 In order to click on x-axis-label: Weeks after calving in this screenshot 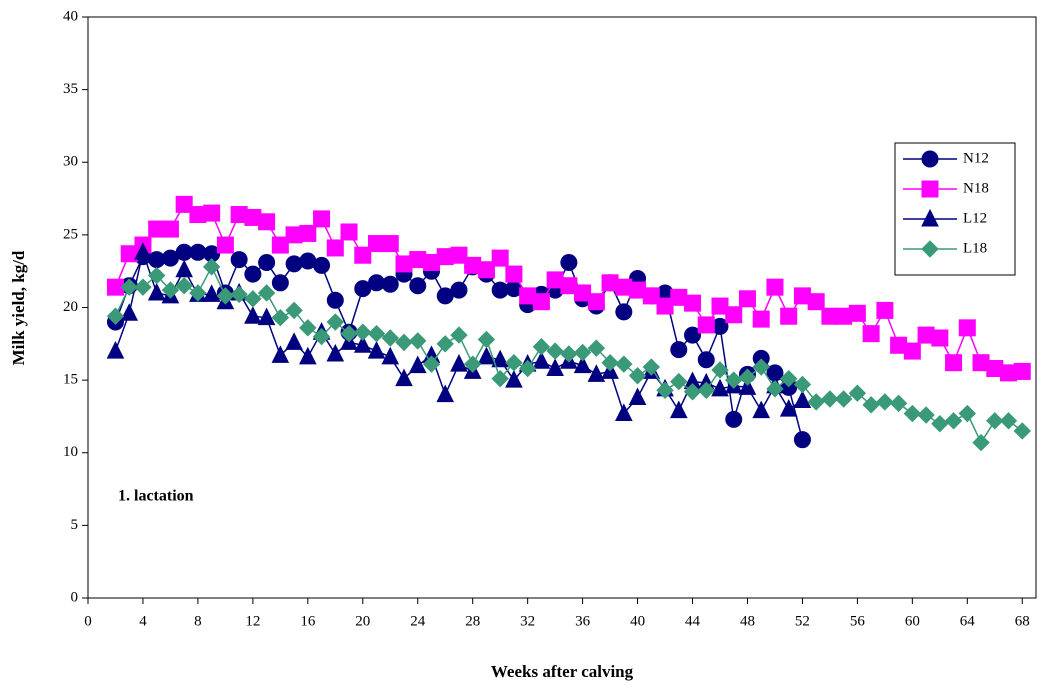, I will do `click(562, 671)`.